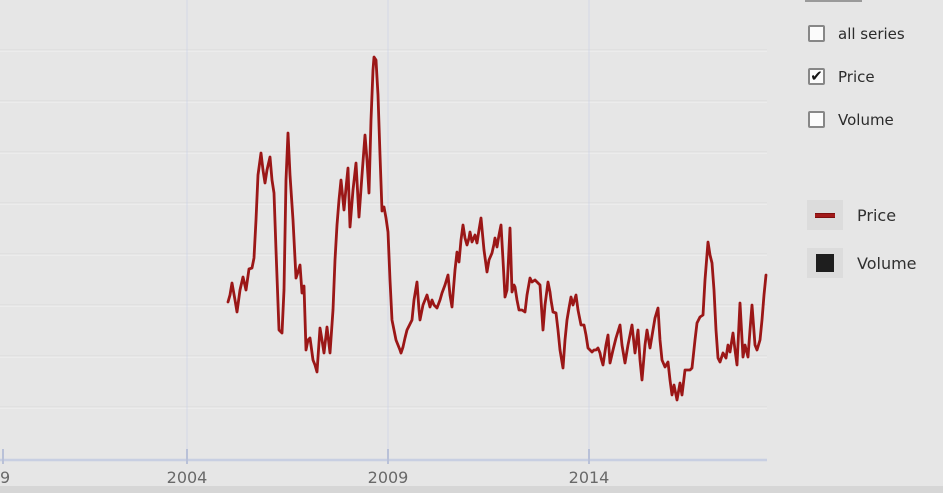 This screenshot has height=493, width=943. Describe the element at coordinates (589, 477) in the screenshot. I see `x-tick-label: 2014` at that location.